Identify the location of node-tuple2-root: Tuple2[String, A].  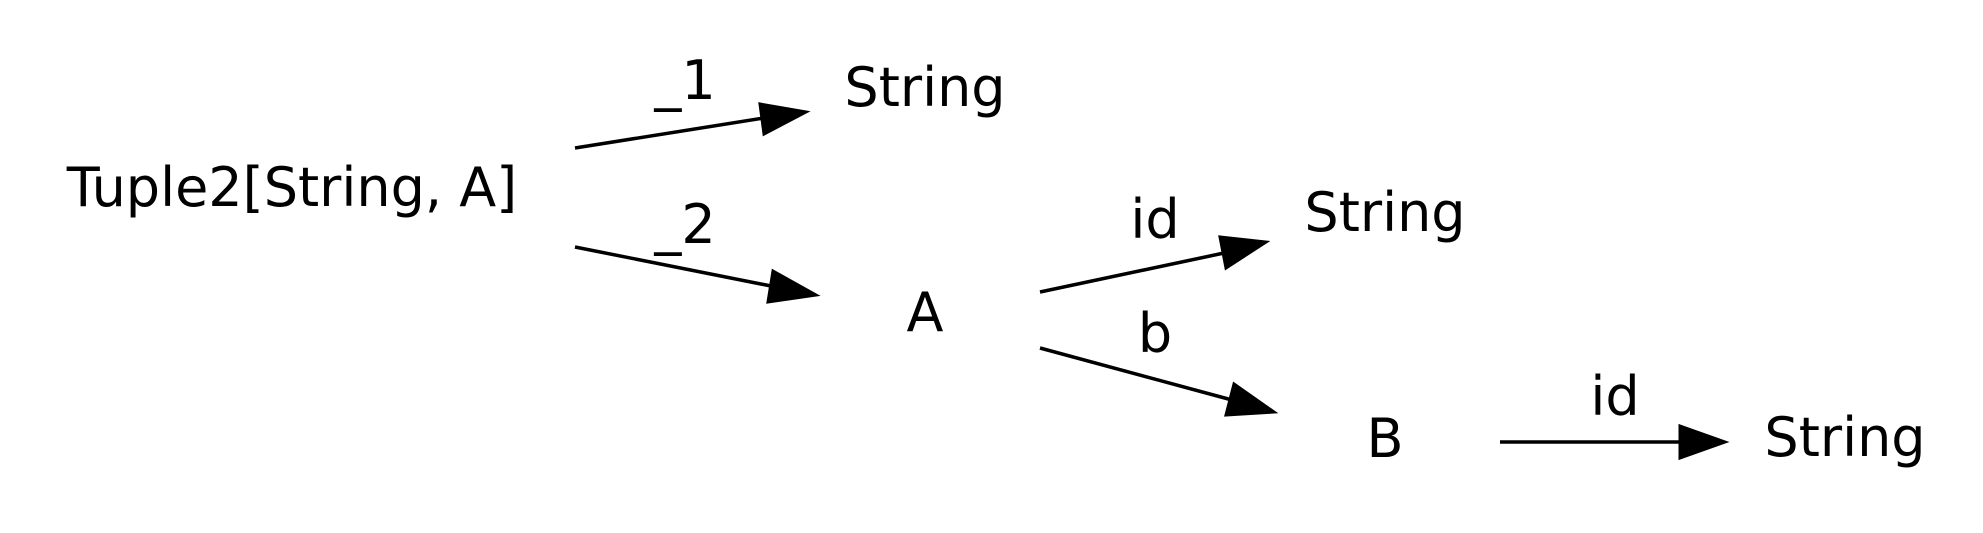
(291, 187).